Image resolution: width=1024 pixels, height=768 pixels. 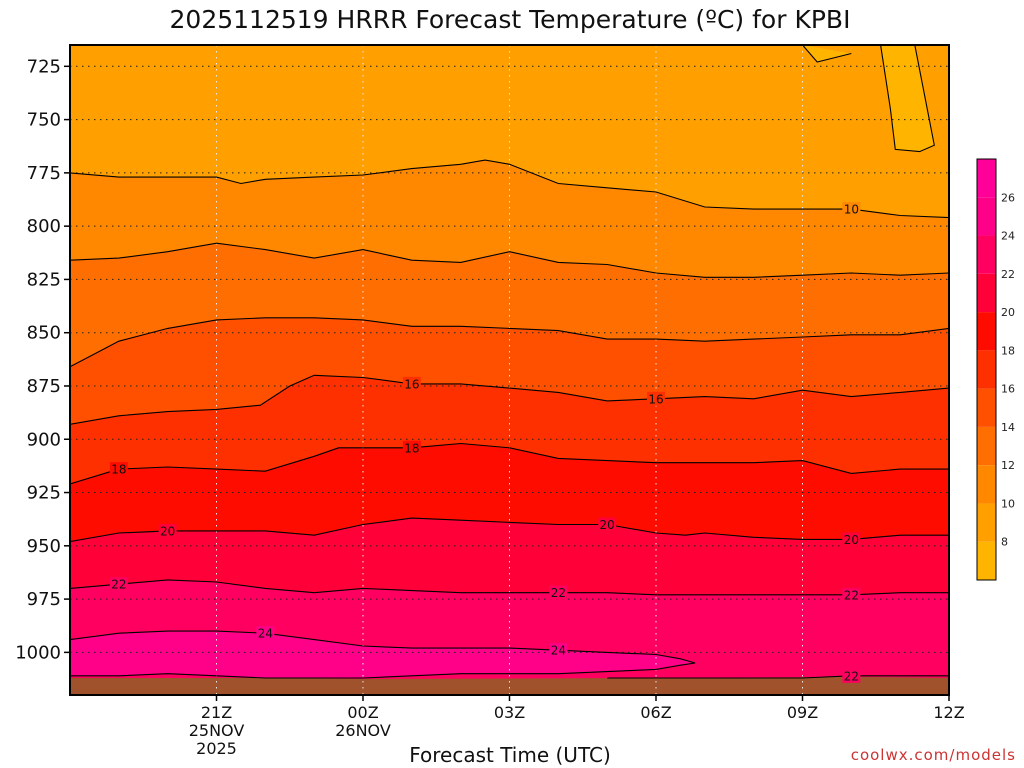 I want to click on y-tick-label-875: 875, so click(x=44, y=386).